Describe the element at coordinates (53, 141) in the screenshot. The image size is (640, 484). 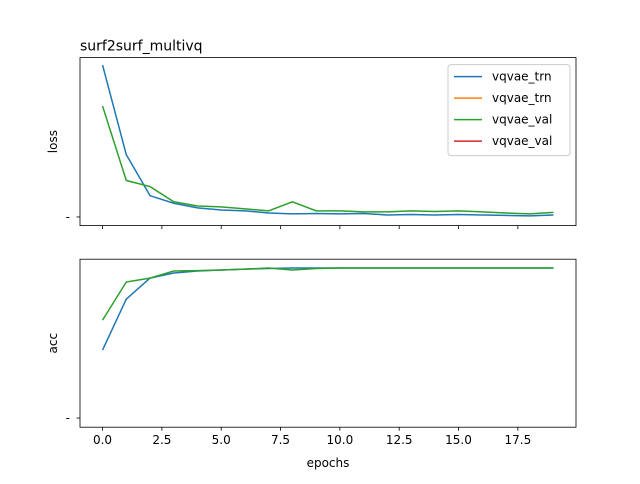
I see `y-axis-label: loss` at that location.